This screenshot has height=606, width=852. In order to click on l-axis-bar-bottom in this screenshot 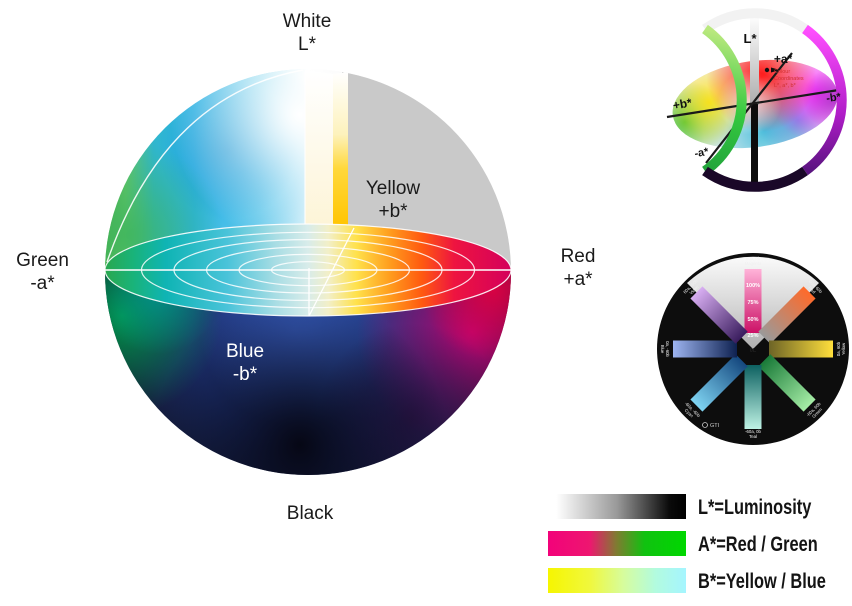, I will do `click(754, 145)`.